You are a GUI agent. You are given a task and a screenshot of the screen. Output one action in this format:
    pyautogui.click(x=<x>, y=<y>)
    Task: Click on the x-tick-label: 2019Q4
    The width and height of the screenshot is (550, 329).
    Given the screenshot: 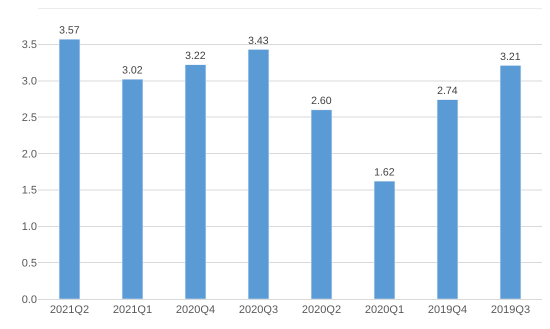 What is the action you would take?
    pyautogui.click(x=448, y=310)
    